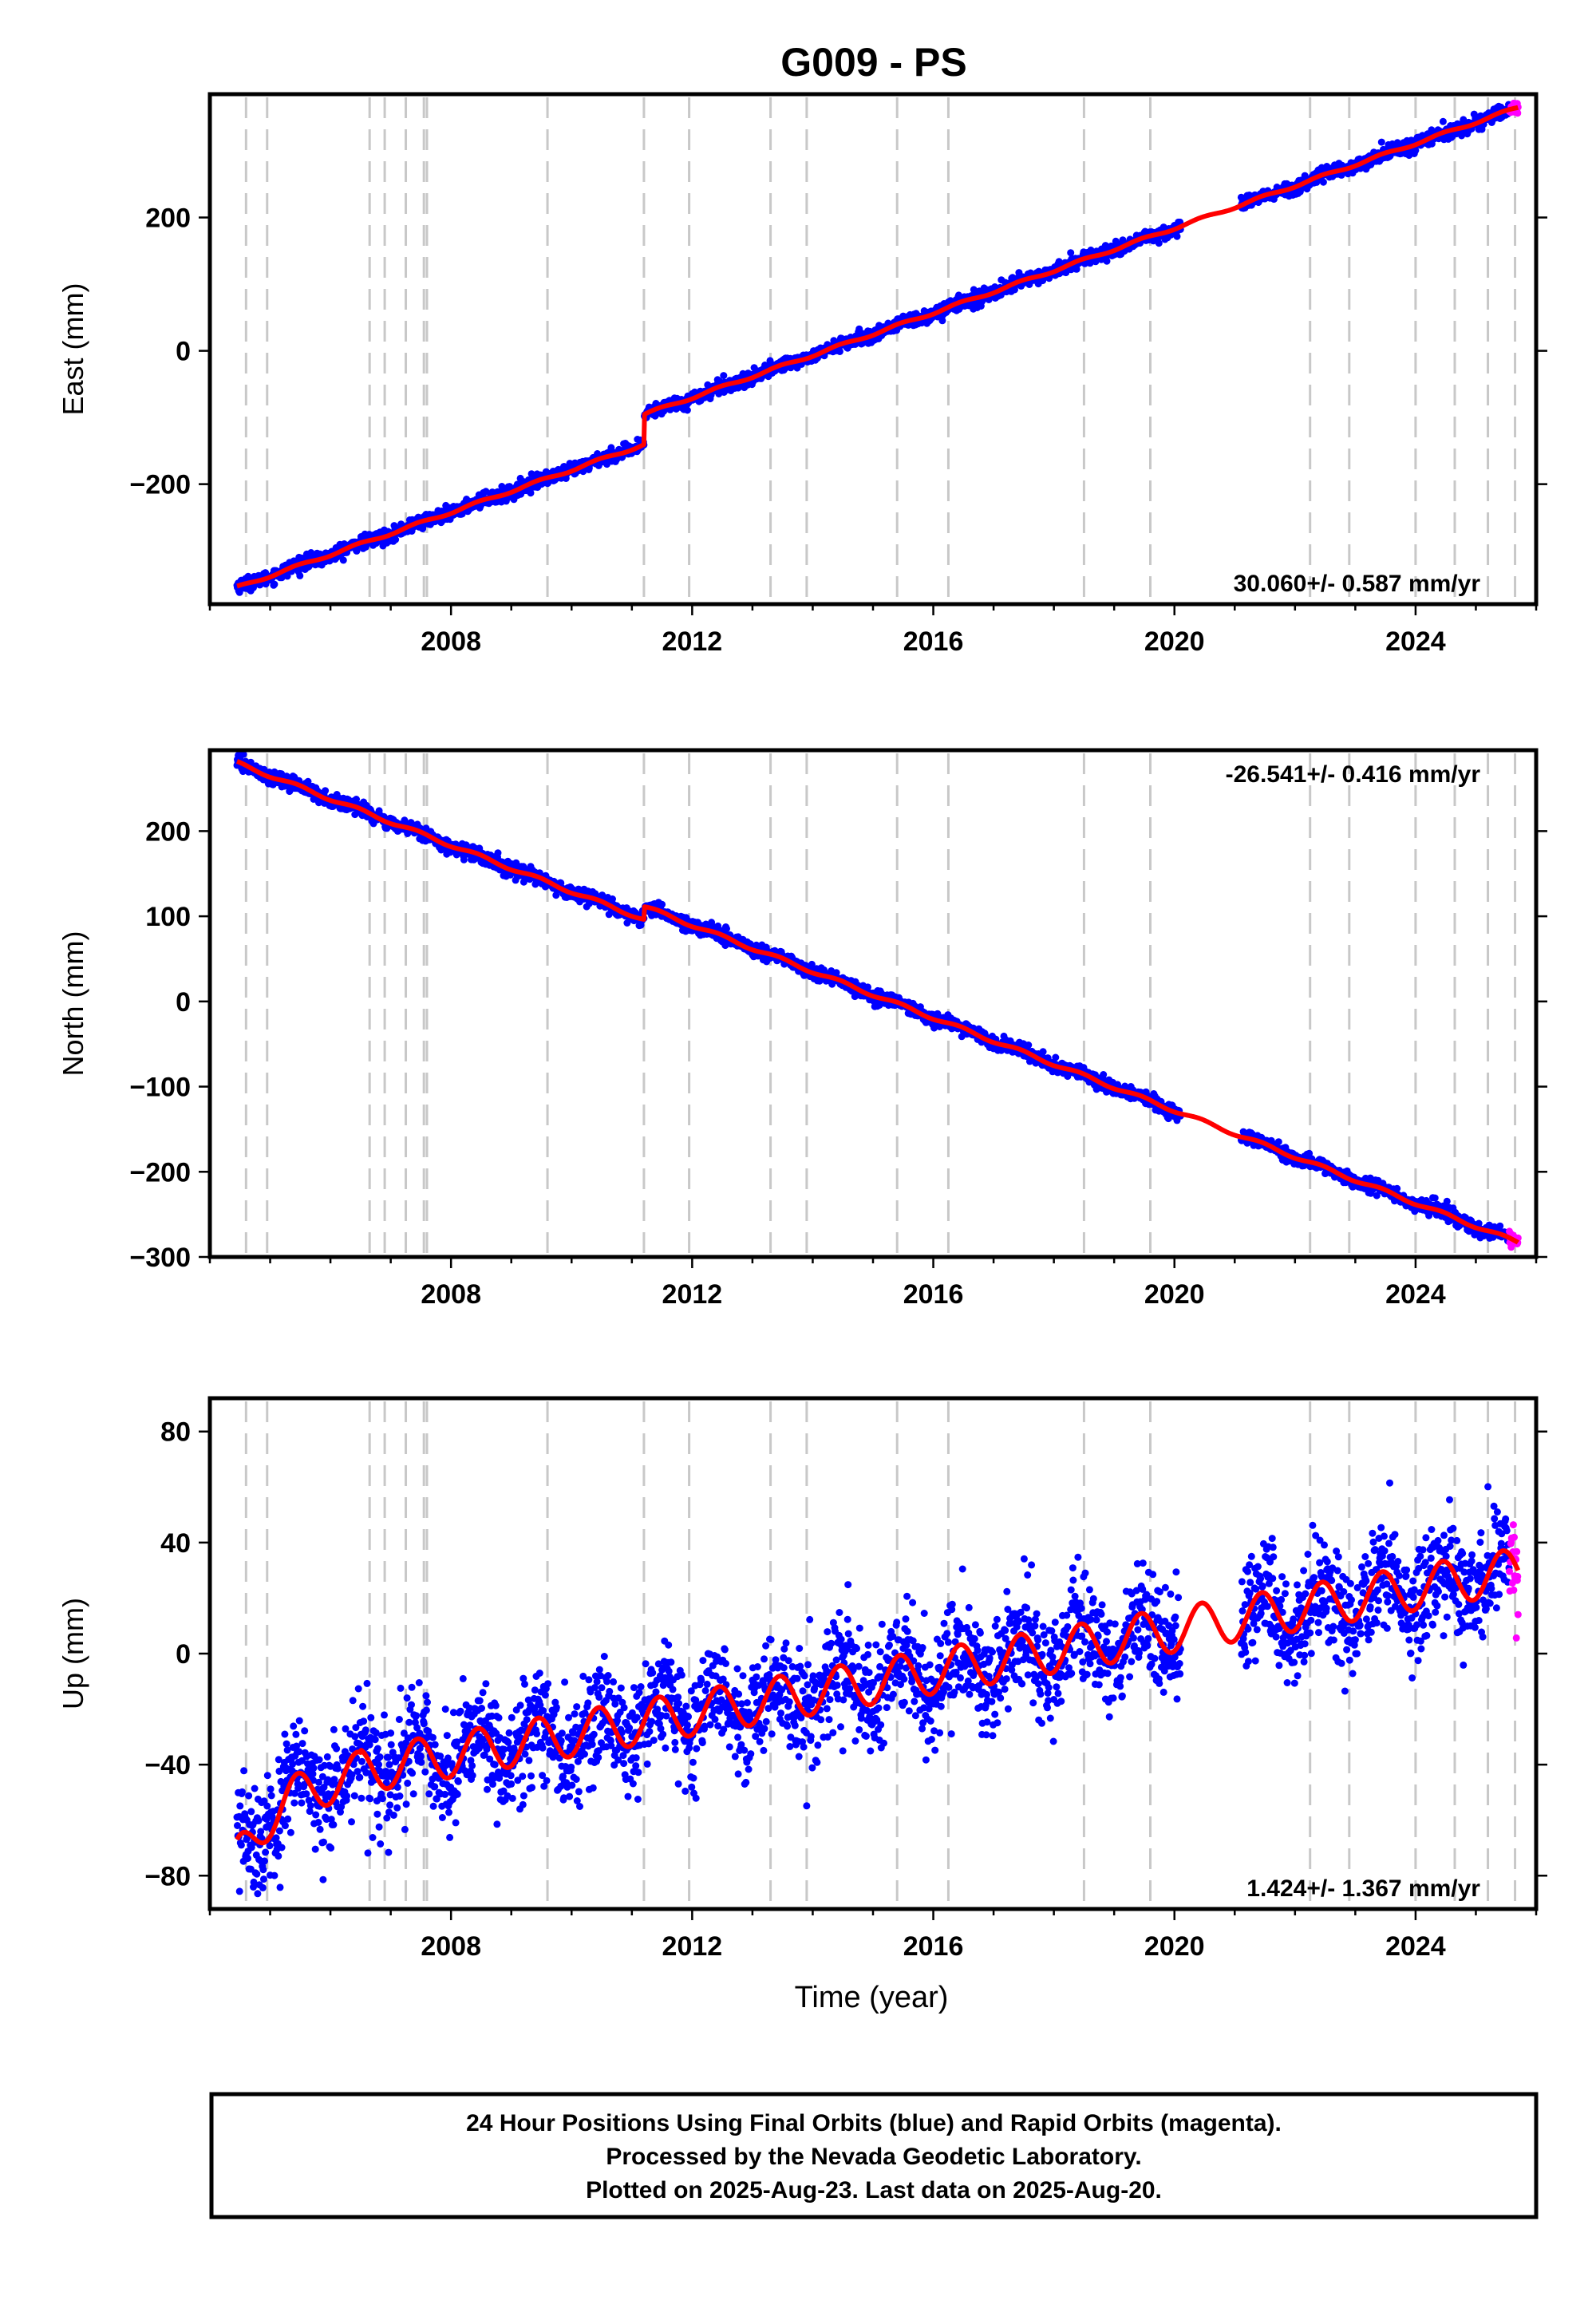 Image resolution: width=1596 pixels, height=2316 pixels. I want to click on x-tick-label: 2016, so click(933, 641).